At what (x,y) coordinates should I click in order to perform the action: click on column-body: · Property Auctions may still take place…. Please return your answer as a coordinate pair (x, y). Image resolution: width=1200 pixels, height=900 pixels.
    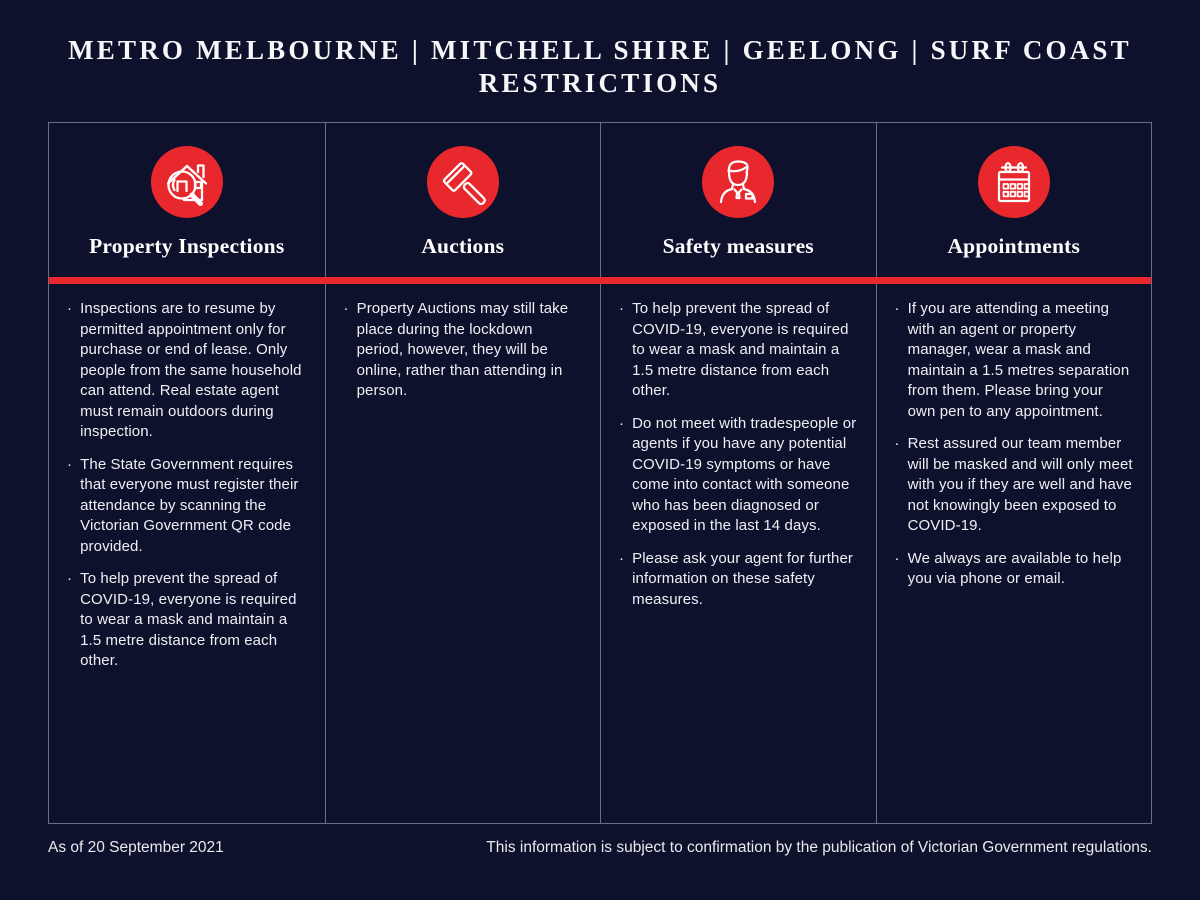
    Looking at the image, I should click on (463, 339).